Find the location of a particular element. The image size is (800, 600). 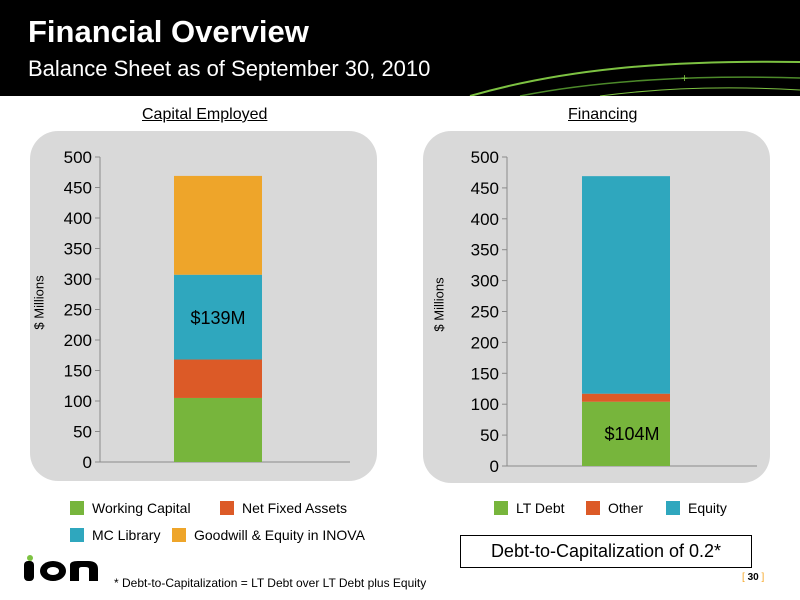

legend-label: LT Debt is located at coordinates (540, 508).